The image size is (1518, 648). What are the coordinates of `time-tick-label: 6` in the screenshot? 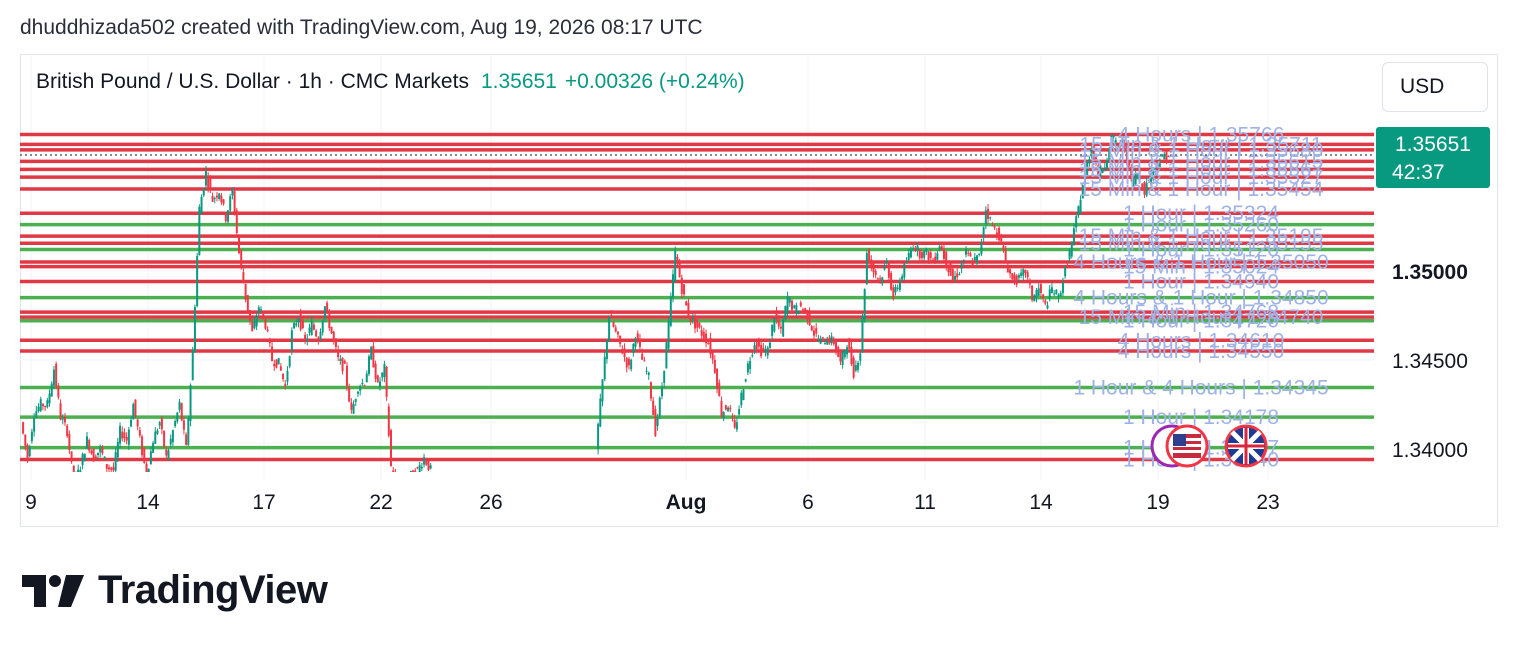 It's located at (808, 502).